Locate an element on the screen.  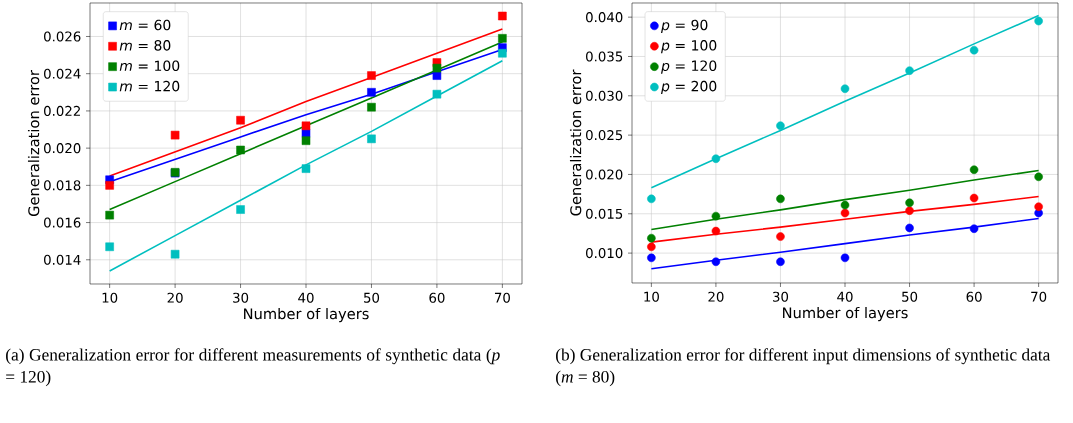
y-tick-label: 0.025 is located at coordinates (604, 135).